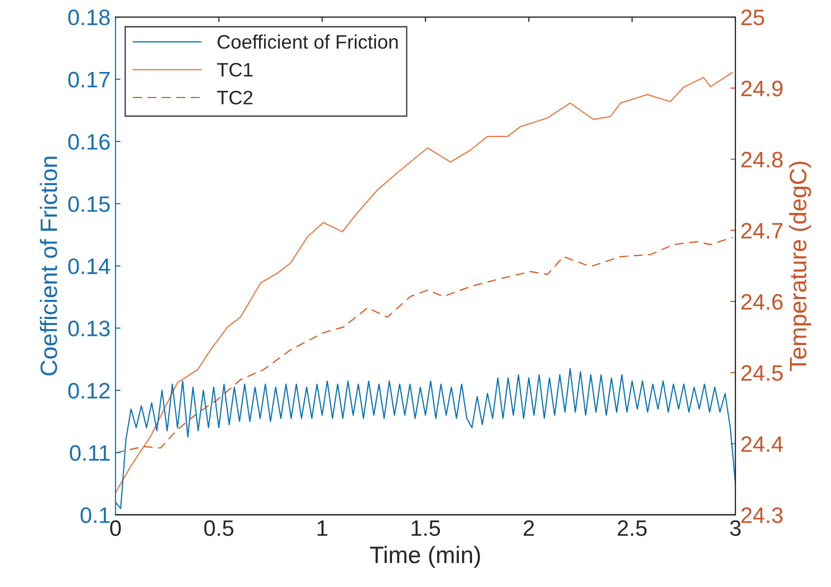  What do you see at coordinates (762, 515) in the screenshot?
I see `y2-tick-label: 24.3` at bounding box center [762, 515].